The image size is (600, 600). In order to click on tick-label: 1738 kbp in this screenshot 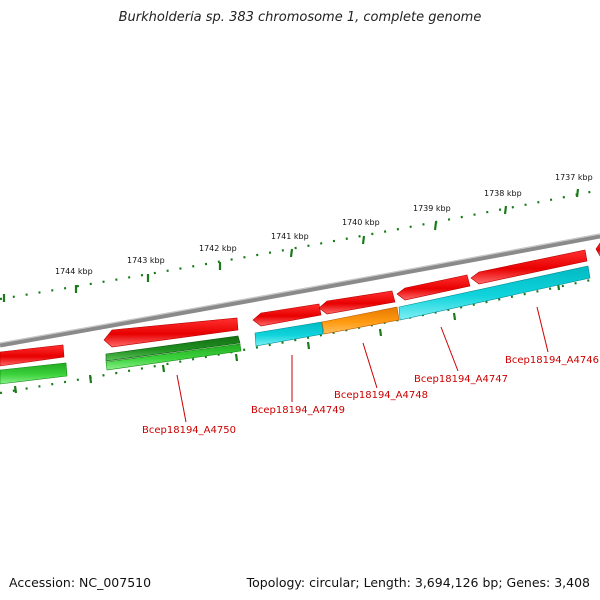, I will do `click(503, 193)`.